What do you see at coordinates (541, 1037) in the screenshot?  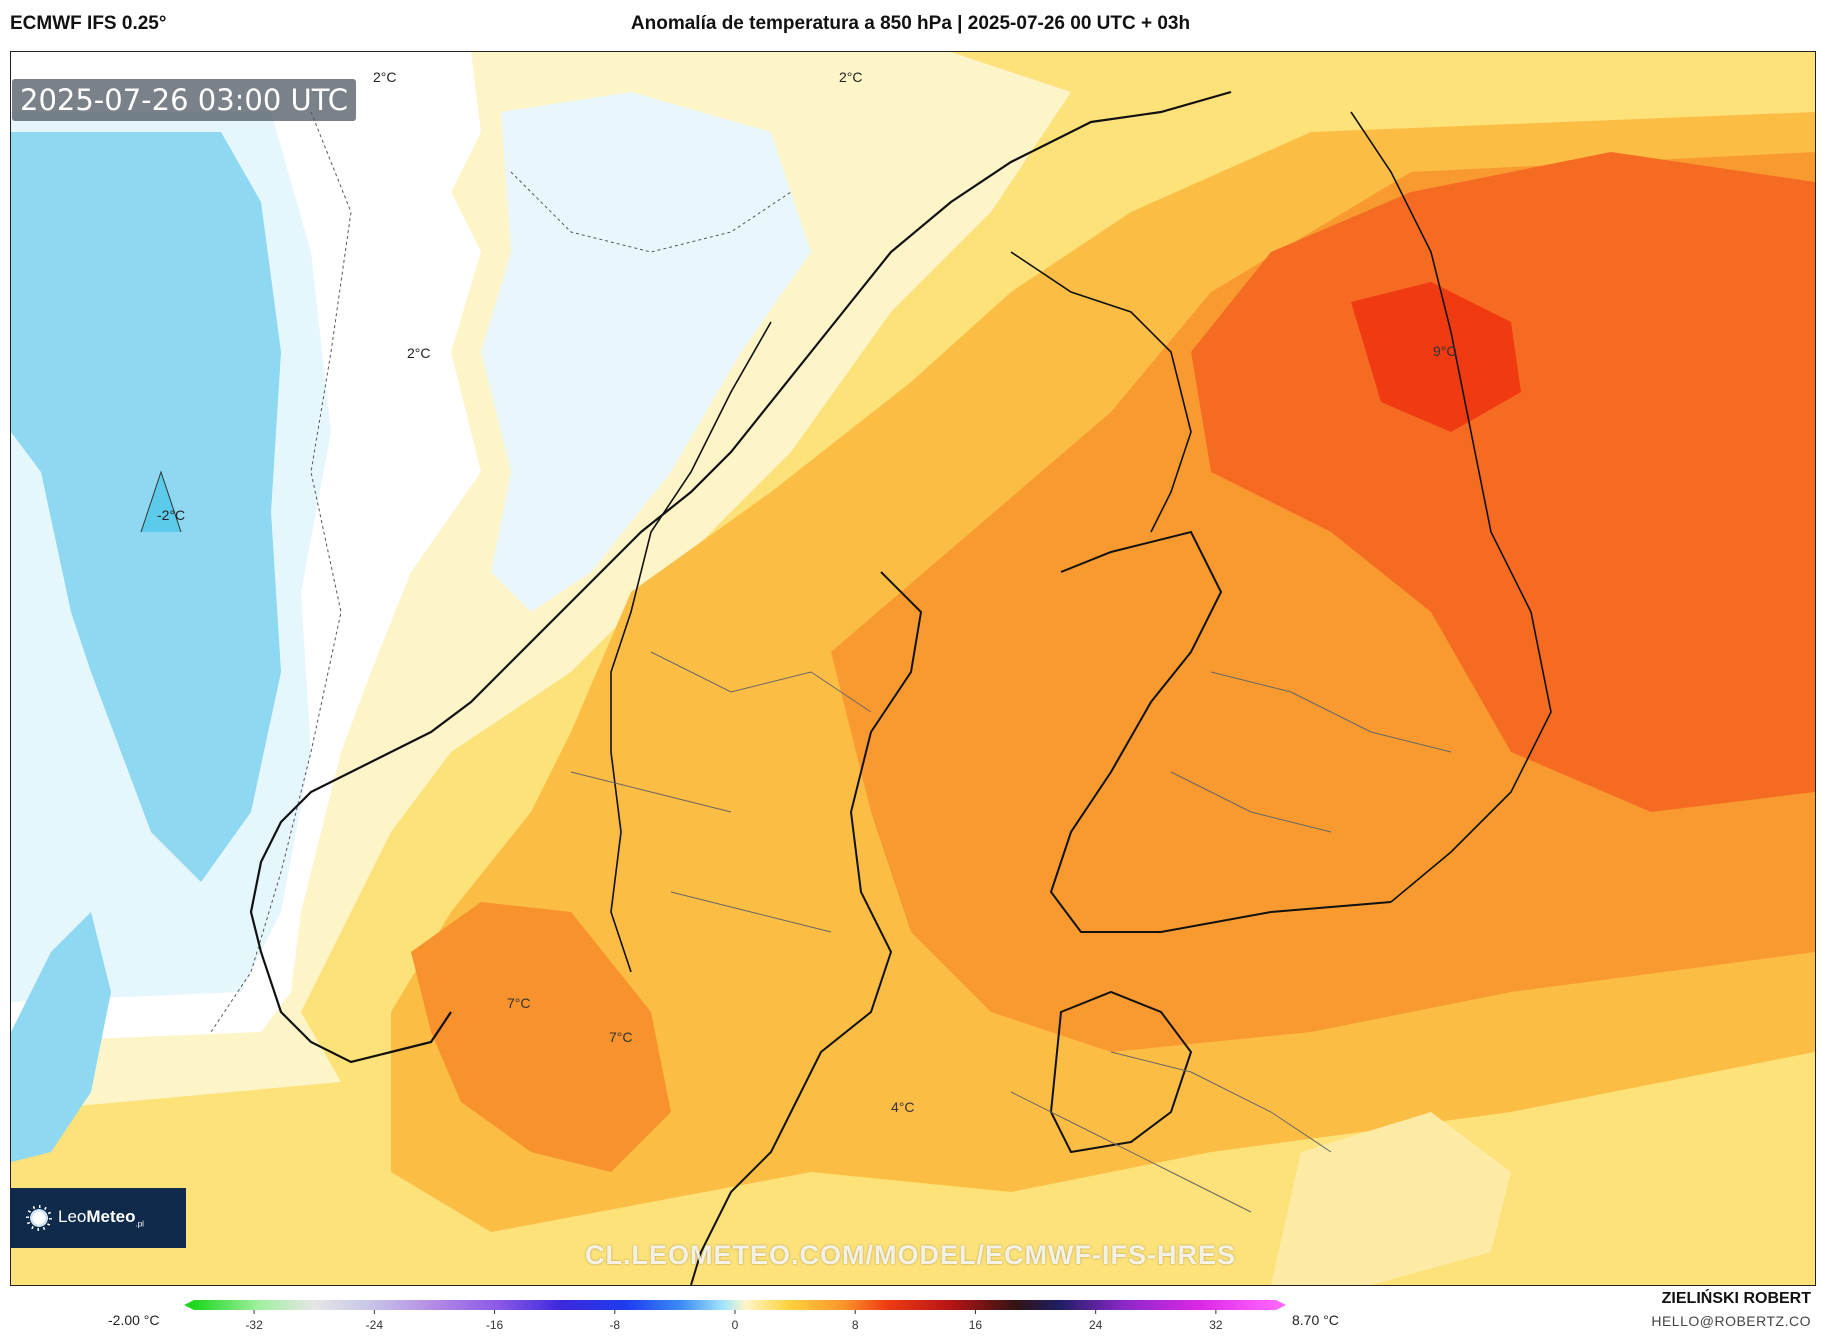 I see `field-orange-sw` at bounding box center [541, 1037].